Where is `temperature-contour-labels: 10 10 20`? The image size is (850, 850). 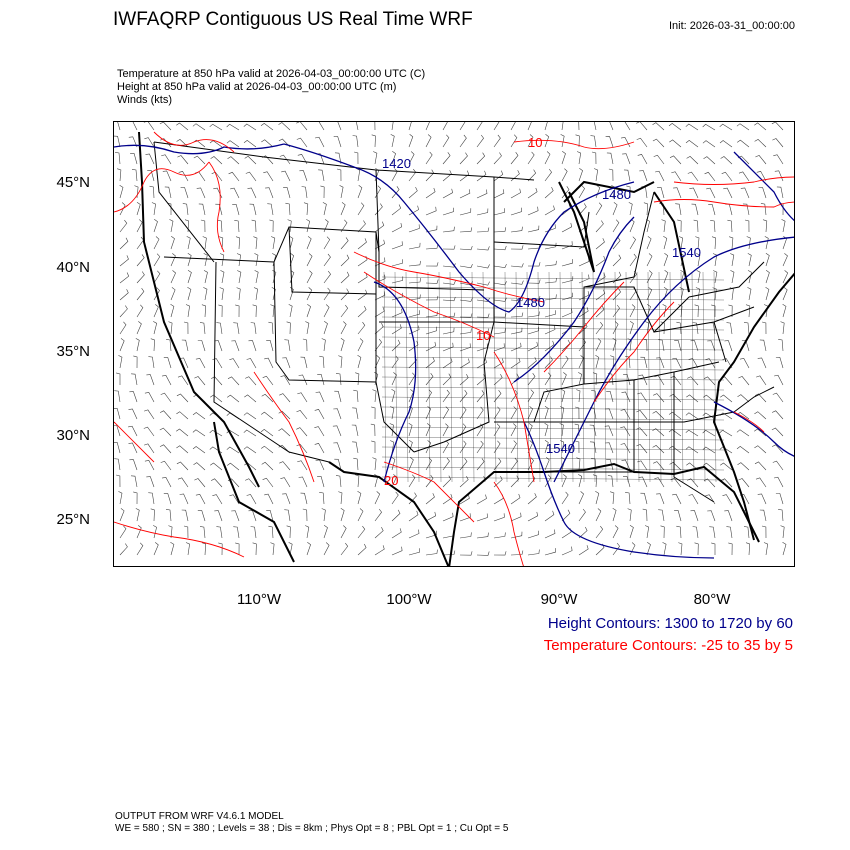
temperature-contour-labels: 10 10 20 is located at coordinates (463, 311).